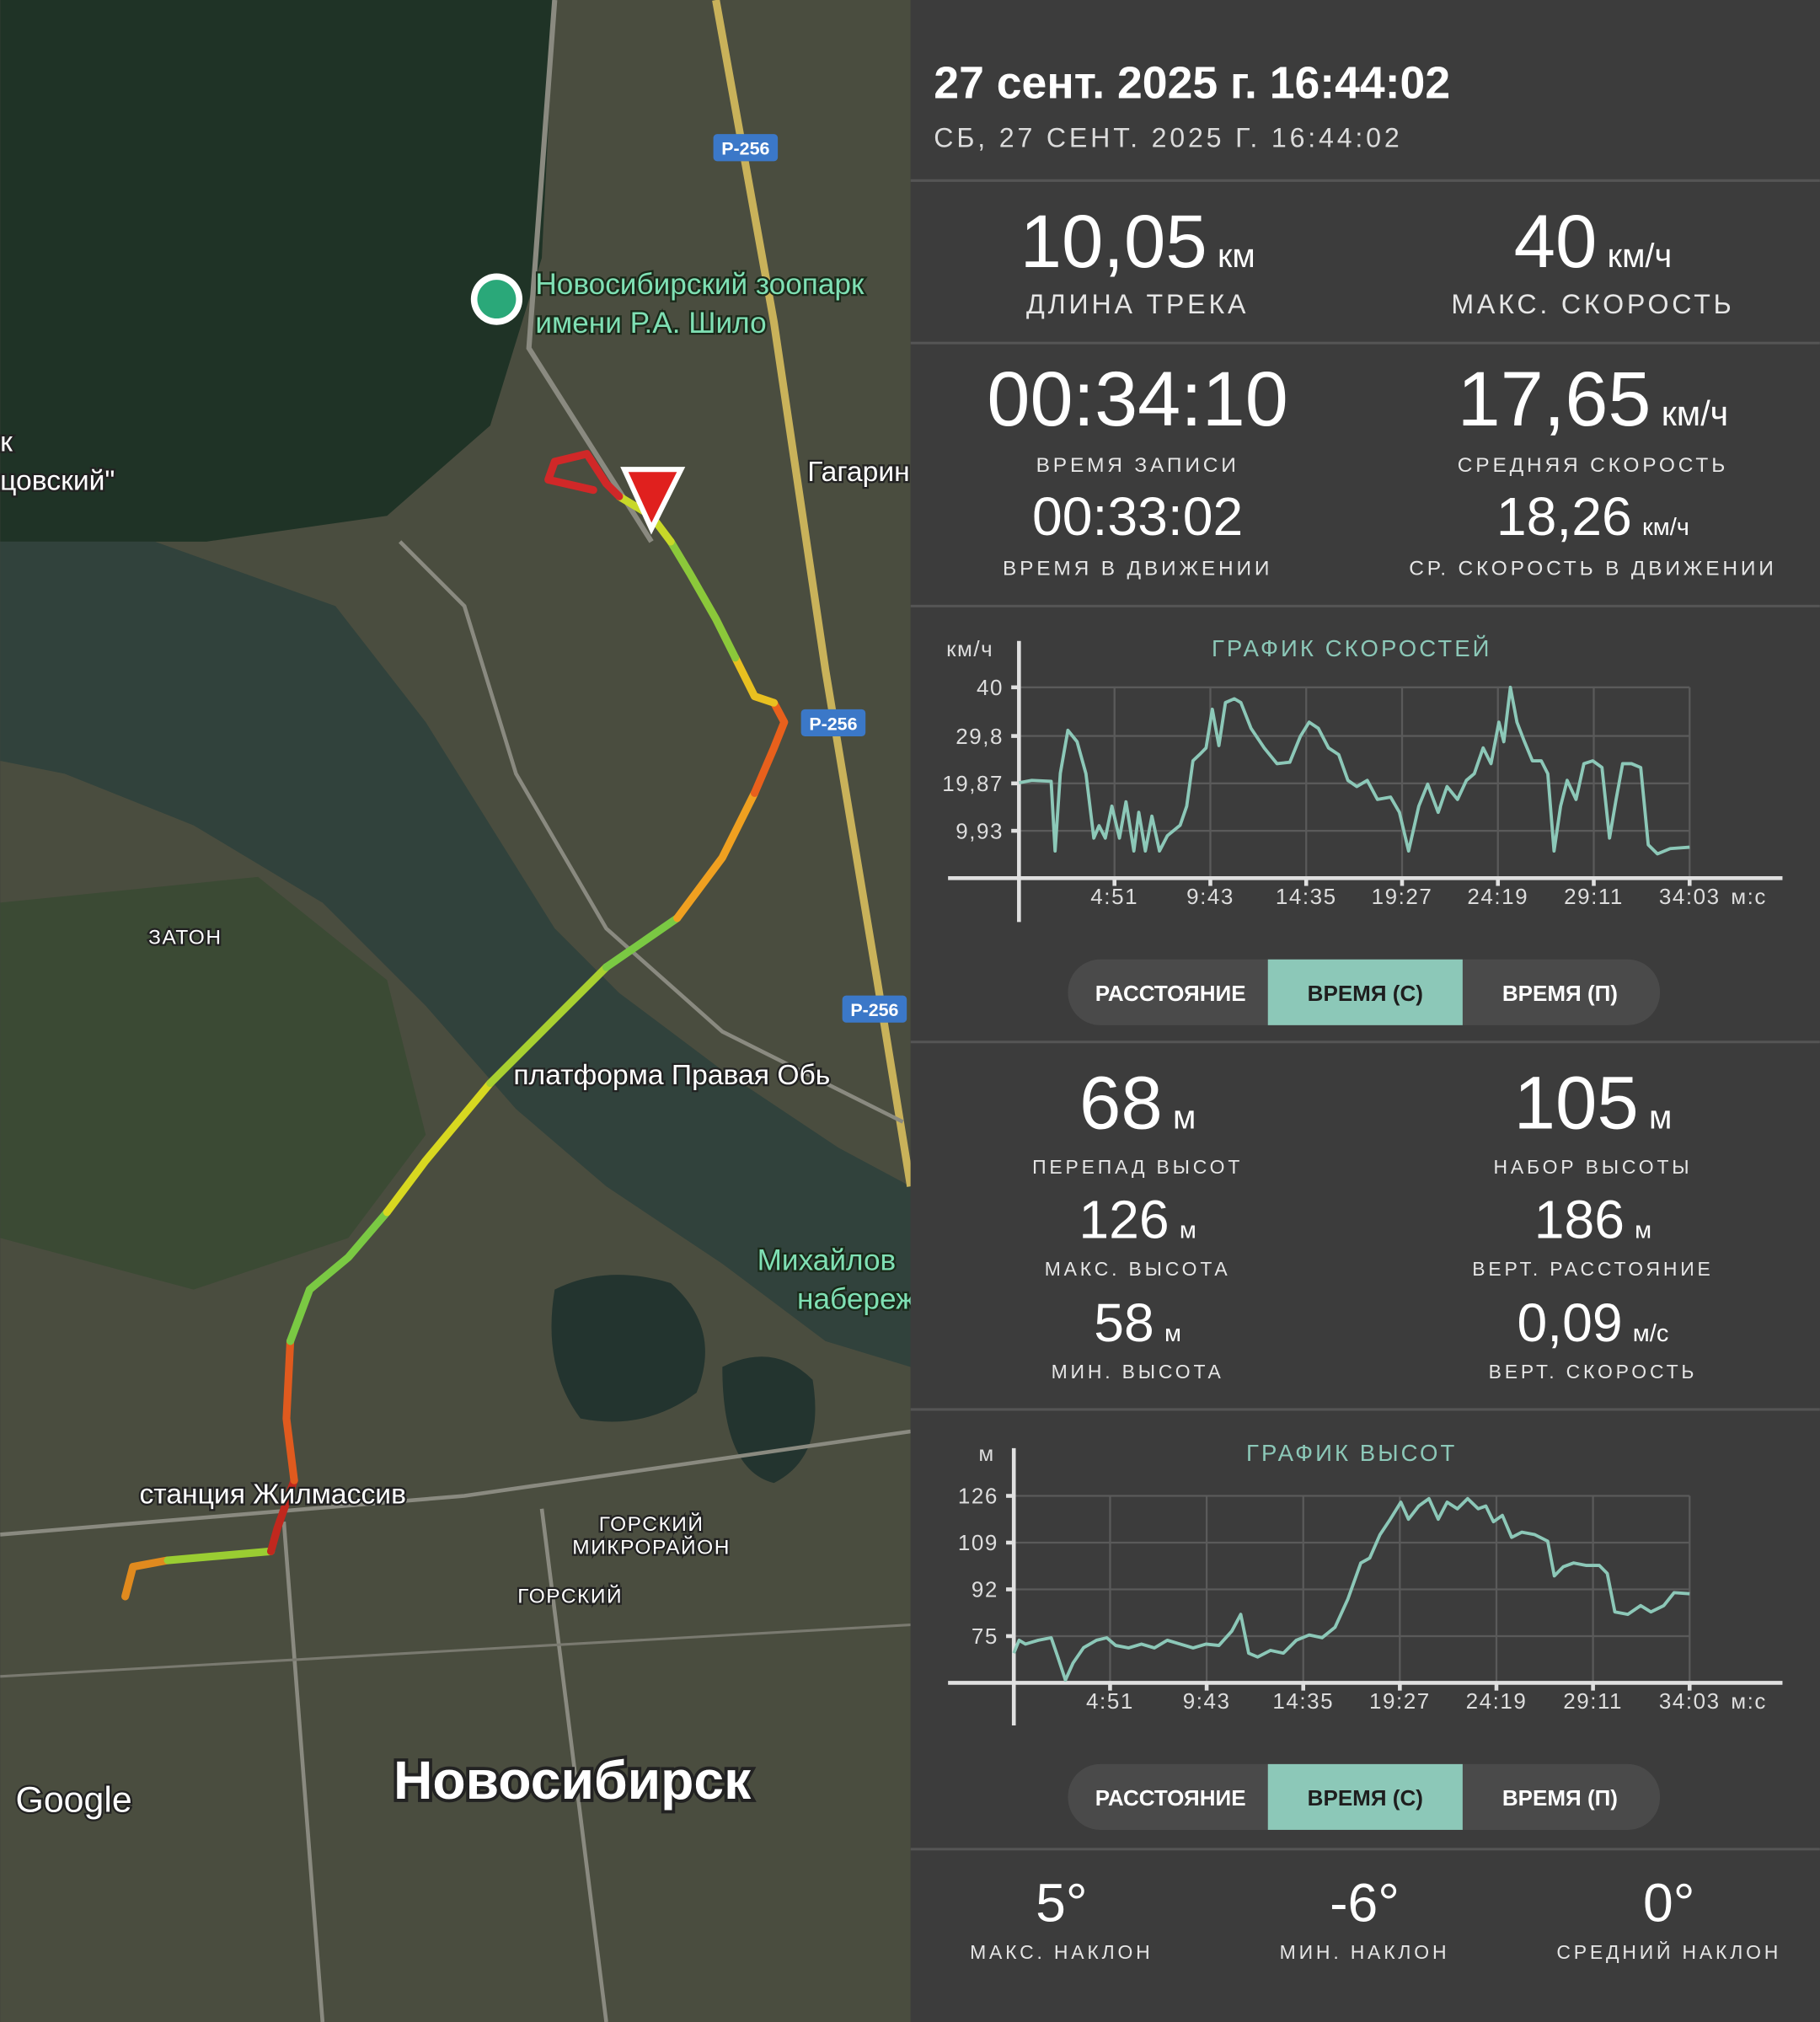 The width and height of the screenshot is (1820, 2022). I want to click on stat-label: НАБОР ВЫСОТЫ, so click(1592, 1167).